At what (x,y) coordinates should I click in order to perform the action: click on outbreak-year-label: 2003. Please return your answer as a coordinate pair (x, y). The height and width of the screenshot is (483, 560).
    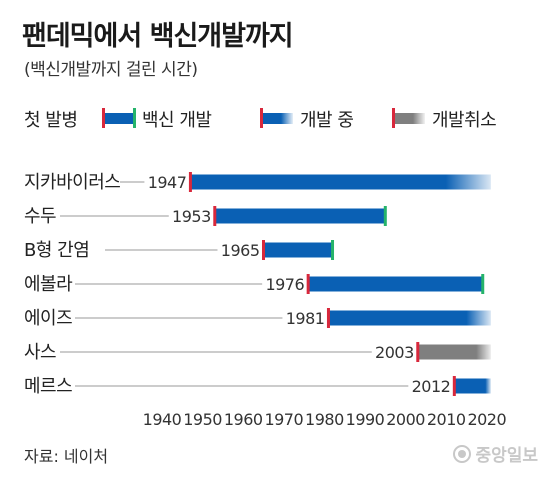
    Looking at the image, I should click on (394, 352).